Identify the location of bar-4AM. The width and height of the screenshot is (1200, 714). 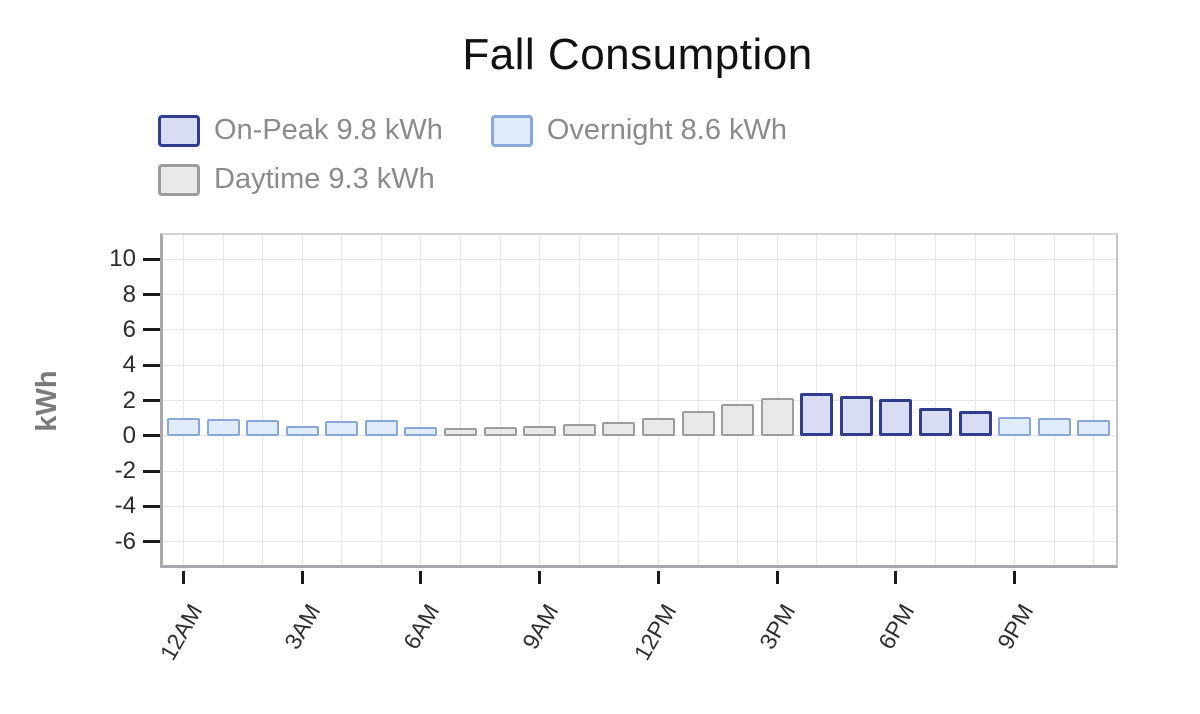
(342, 428).